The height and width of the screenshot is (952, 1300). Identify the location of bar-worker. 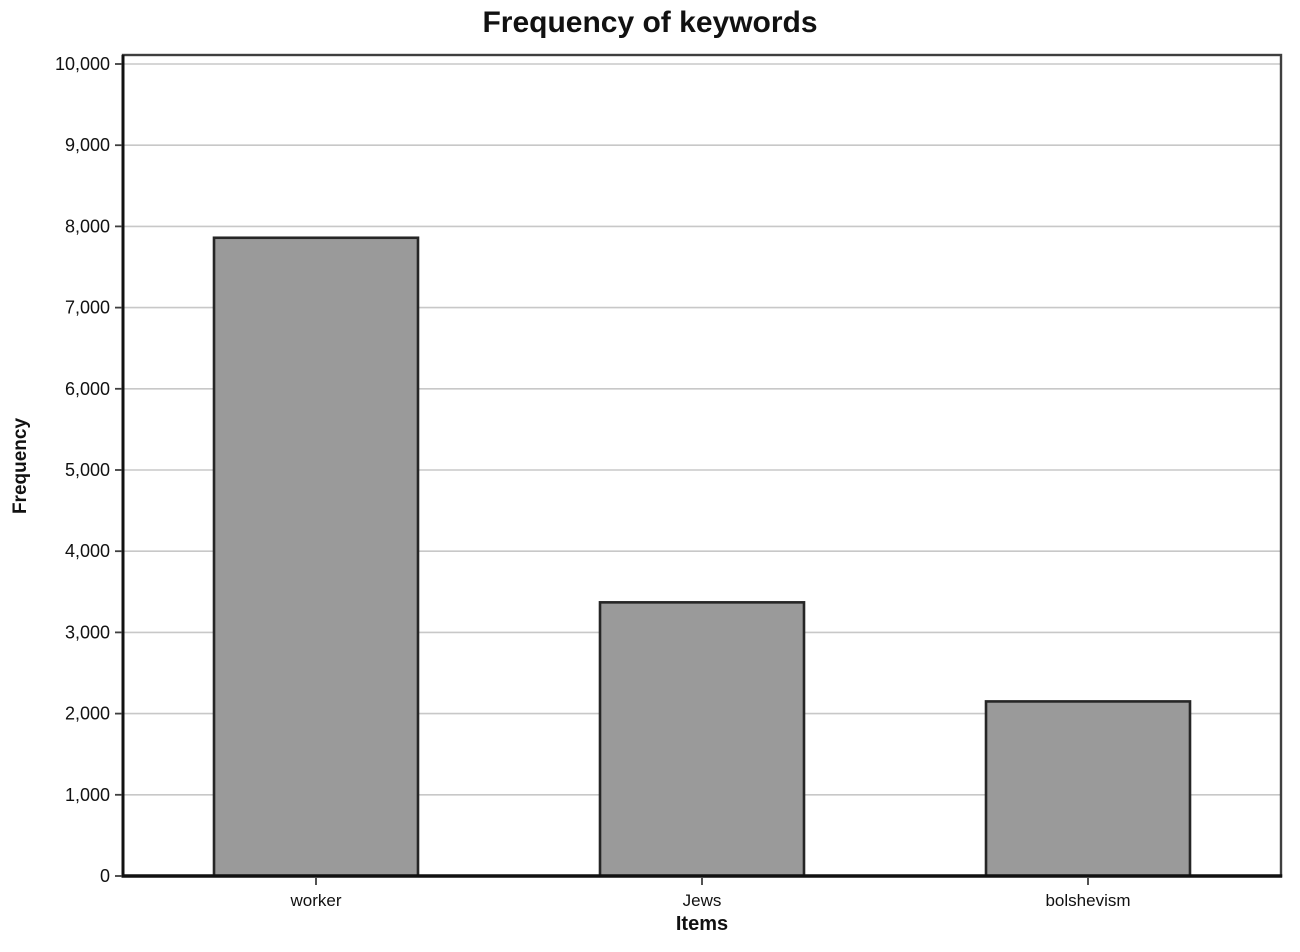
(316, 557).